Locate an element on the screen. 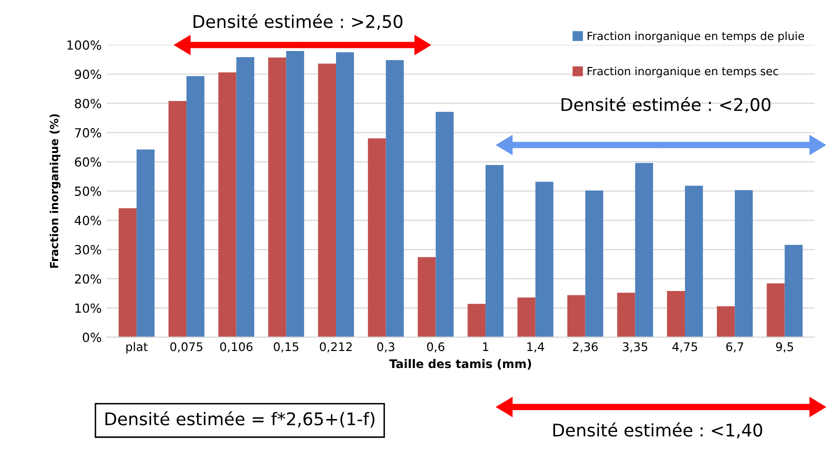 The height and width of the screenshot is (449, 827). x-tick-label: 1 is located at coordinates (485, 347).